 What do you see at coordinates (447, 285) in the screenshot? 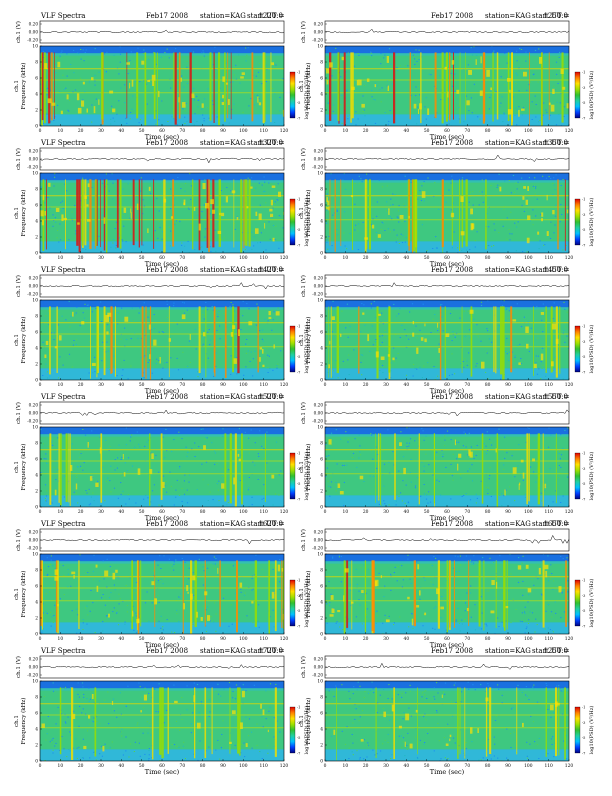
I see `waveform-trace` at bounding box center [447, 285].